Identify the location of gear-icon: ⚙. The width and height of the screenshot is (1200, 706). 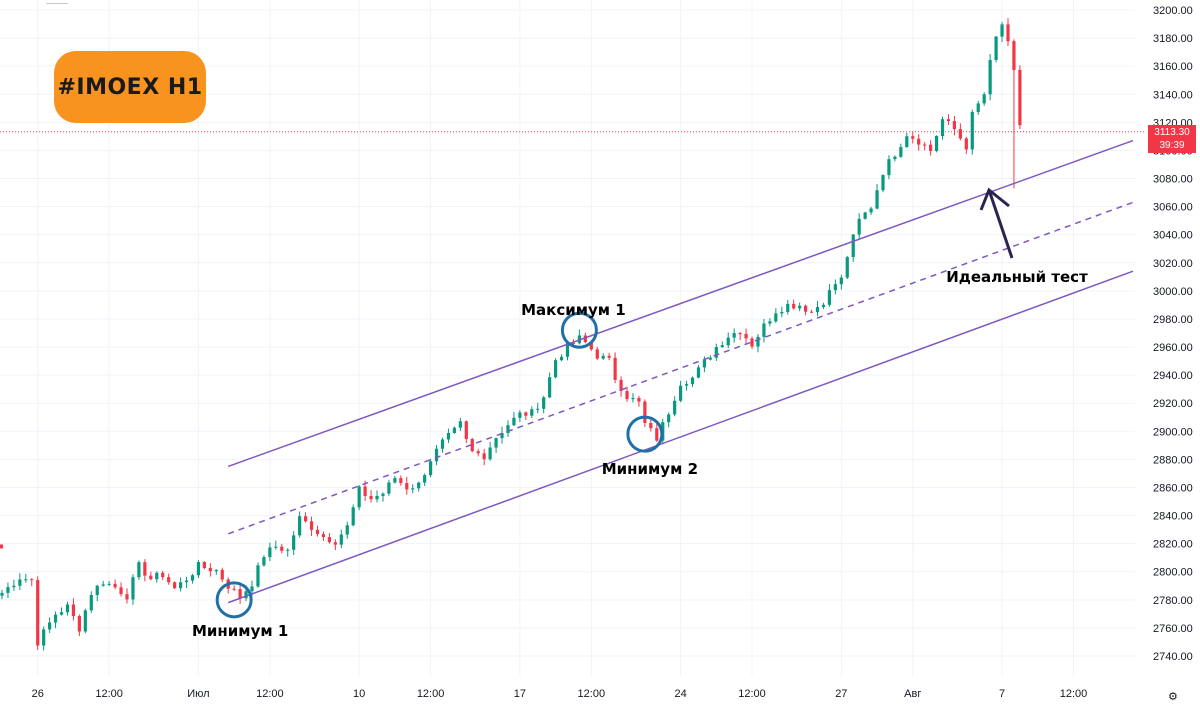
(1173, 697).